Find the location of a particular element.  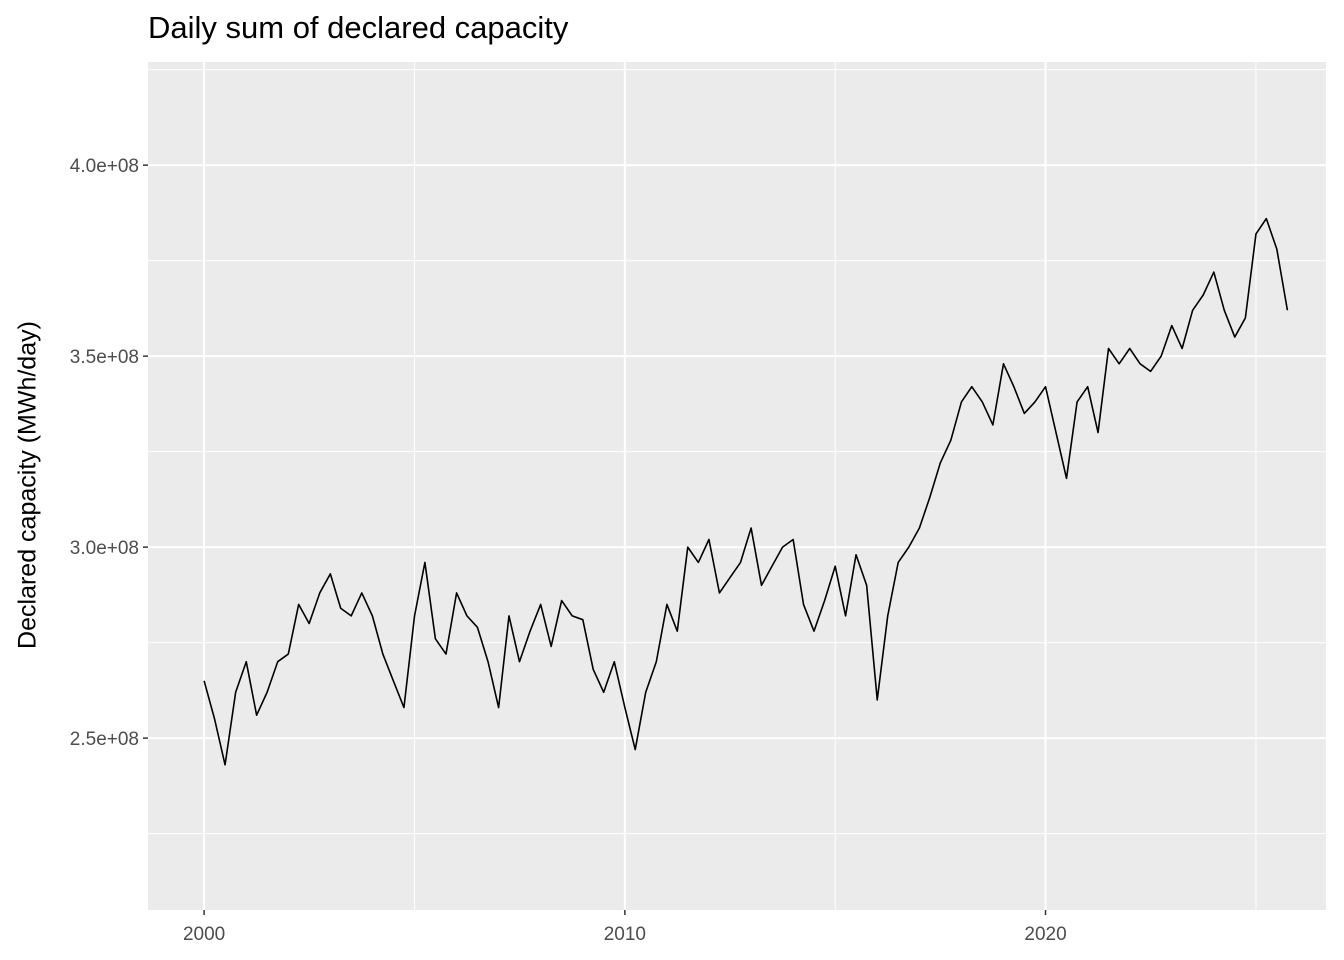

x-axis-ticks: 2000 2010 2020 is located at coordinates (625, 927).